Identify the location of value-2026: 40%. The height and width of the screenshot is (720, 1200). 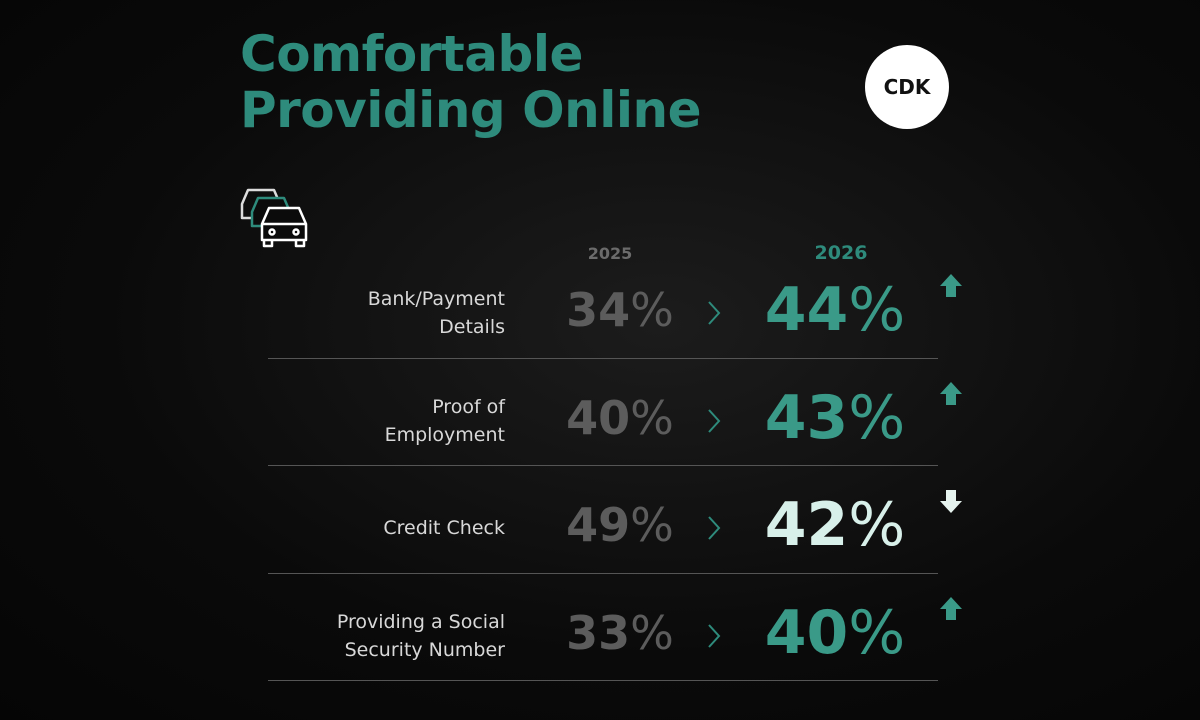
(835, 633).